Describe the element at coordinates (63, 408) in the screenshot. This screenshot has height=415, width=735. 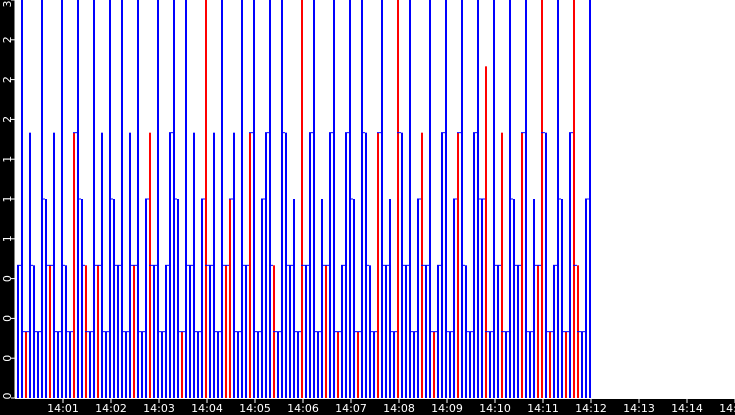
I see `x-tick-label: 14:01` at that location.